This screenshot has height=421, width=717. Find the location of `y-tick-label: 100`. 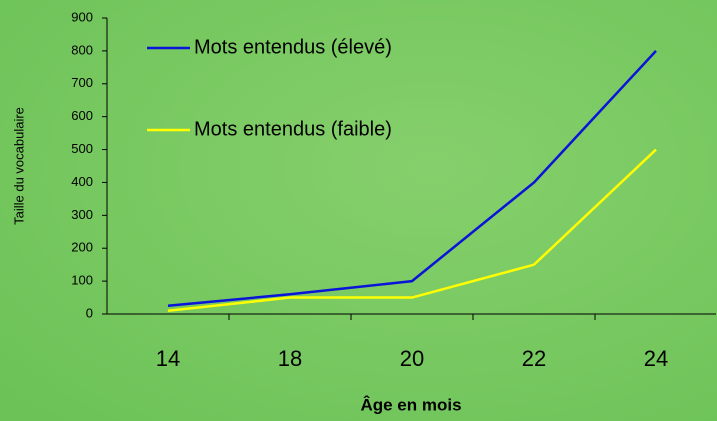

y-tick-label: 100 is located at coordinates (82, 280).